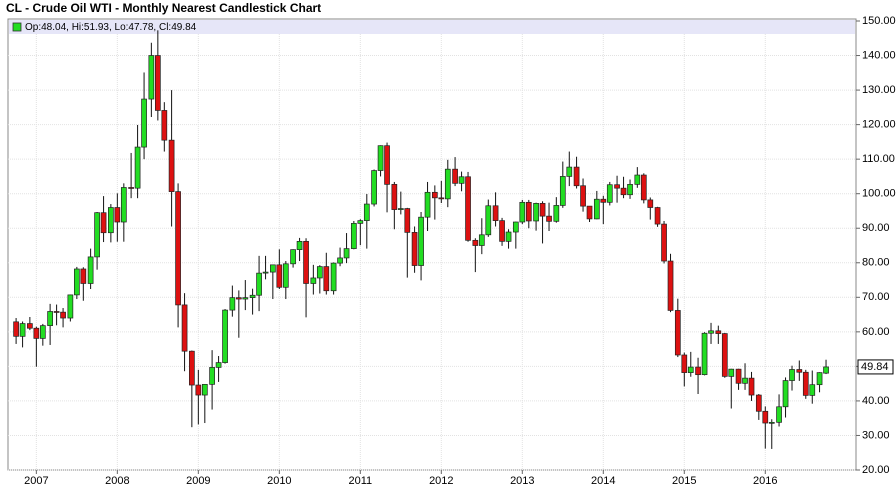 Image resolution: width=896 pixels, height=490 pixels. Describe the element at coordinates (876, 332) in the screenshot. I see `y-tick-label: 60.00` at that location.